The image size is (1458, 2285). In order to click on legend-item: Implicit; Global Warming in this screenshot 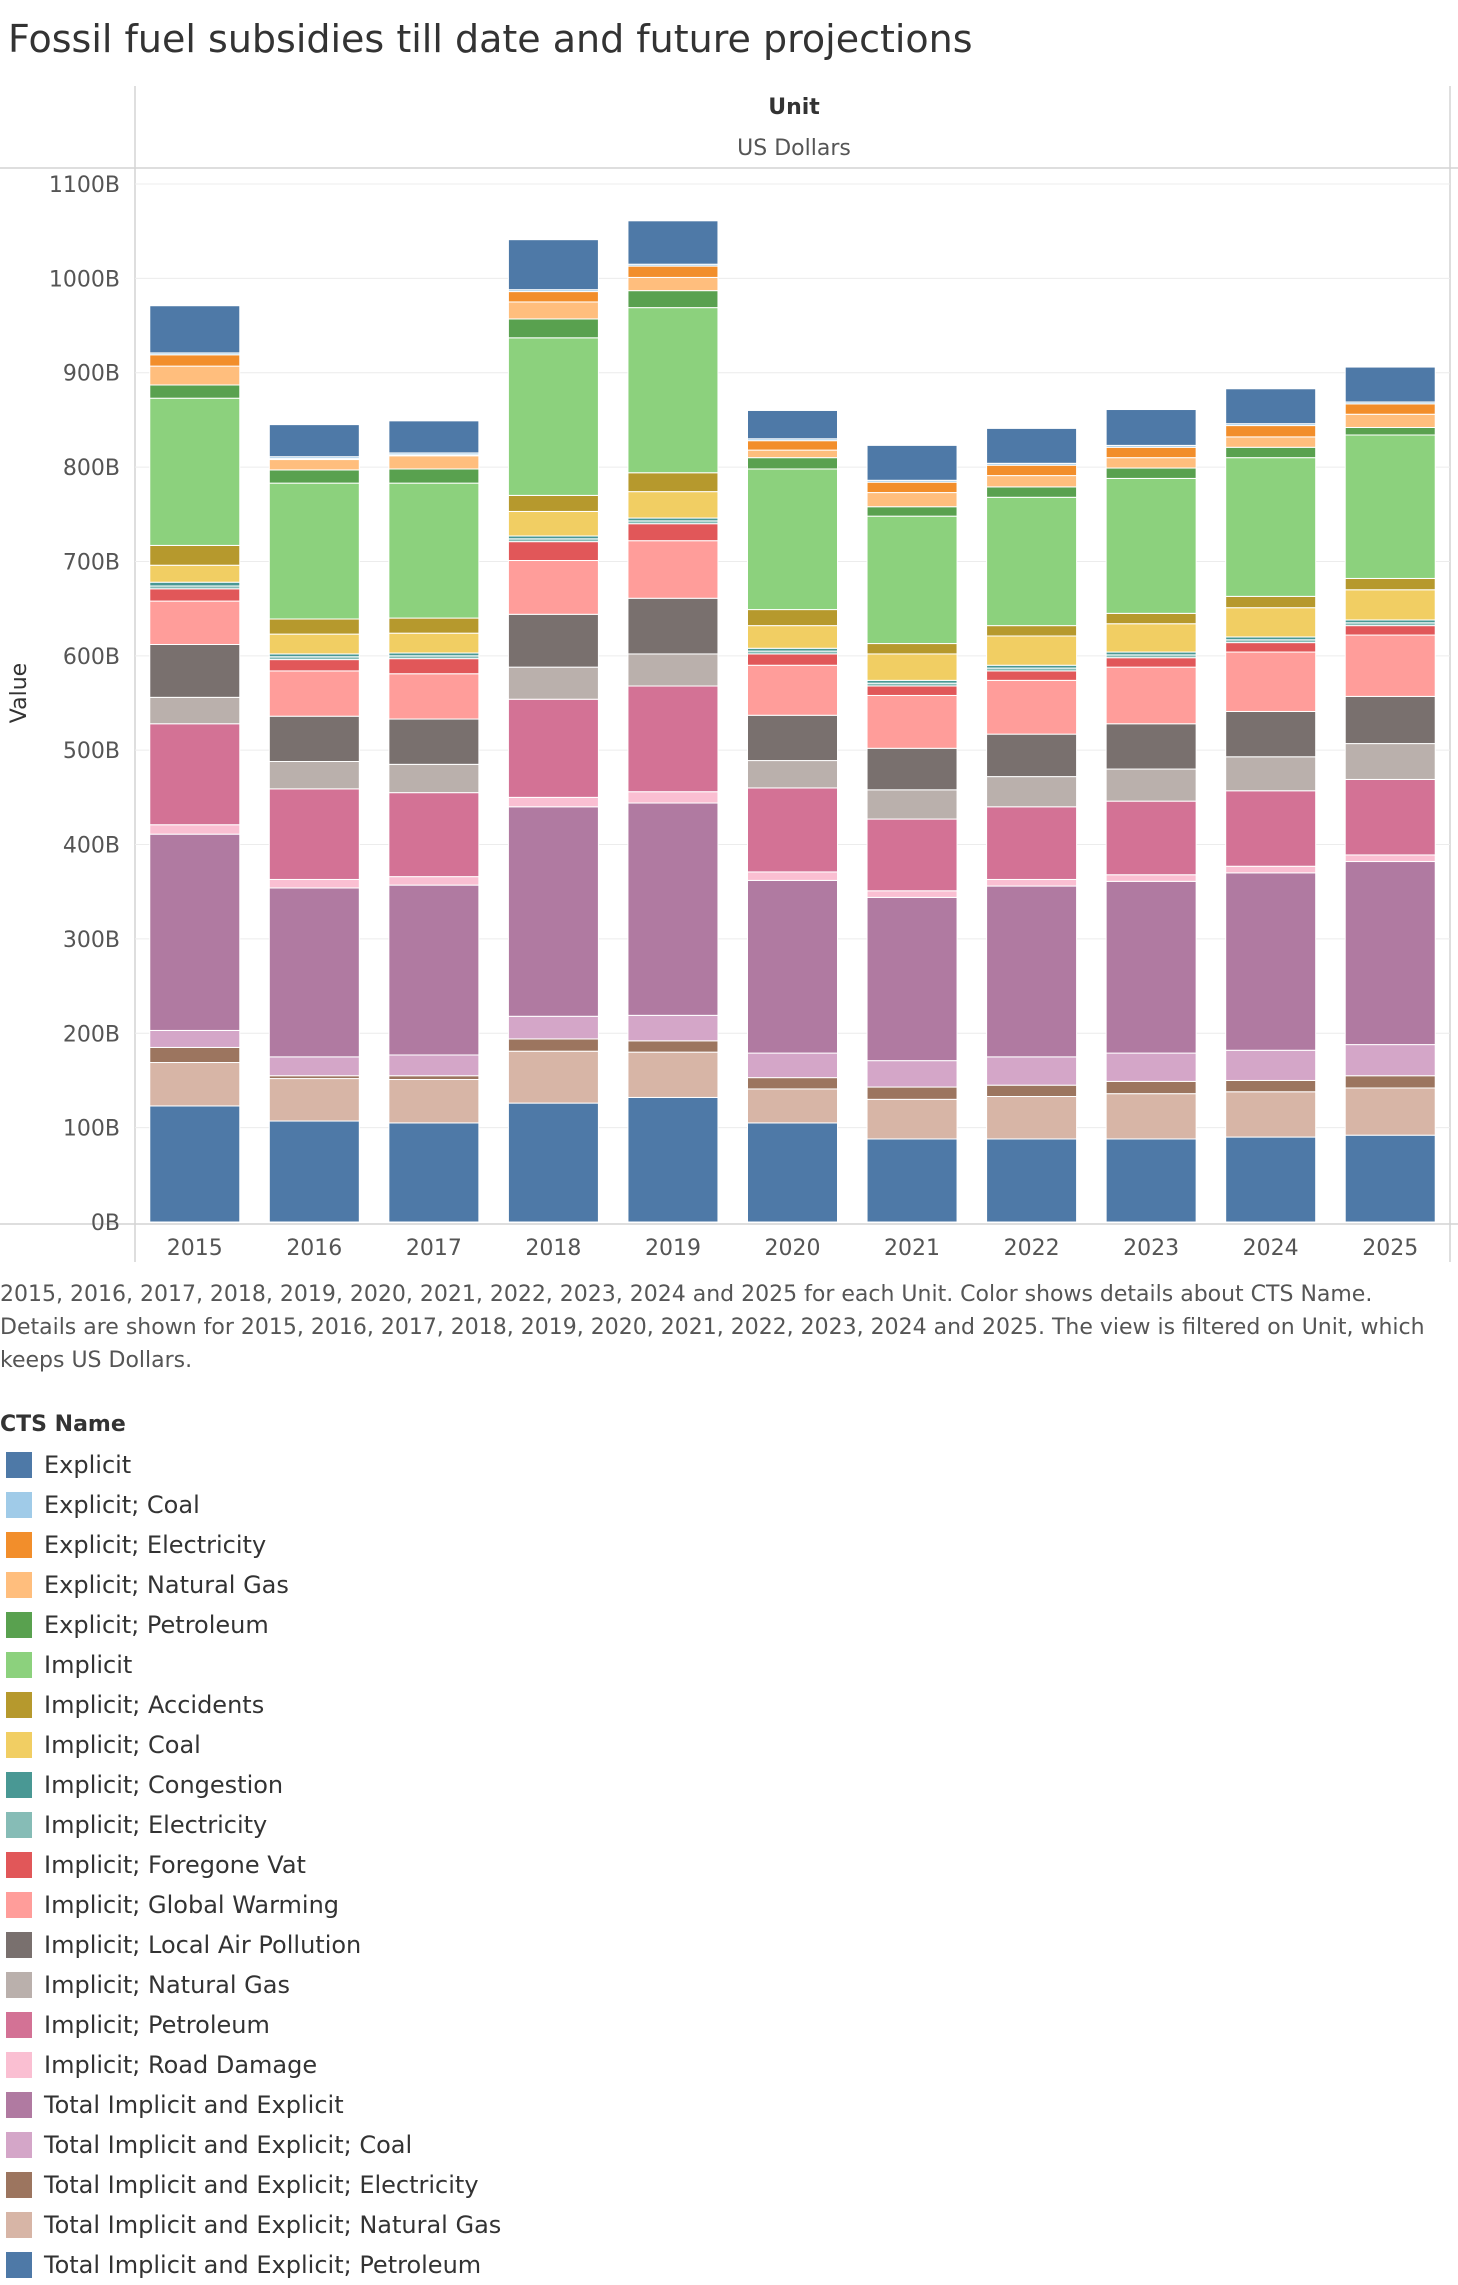, I will do `click(400, 1905)`.